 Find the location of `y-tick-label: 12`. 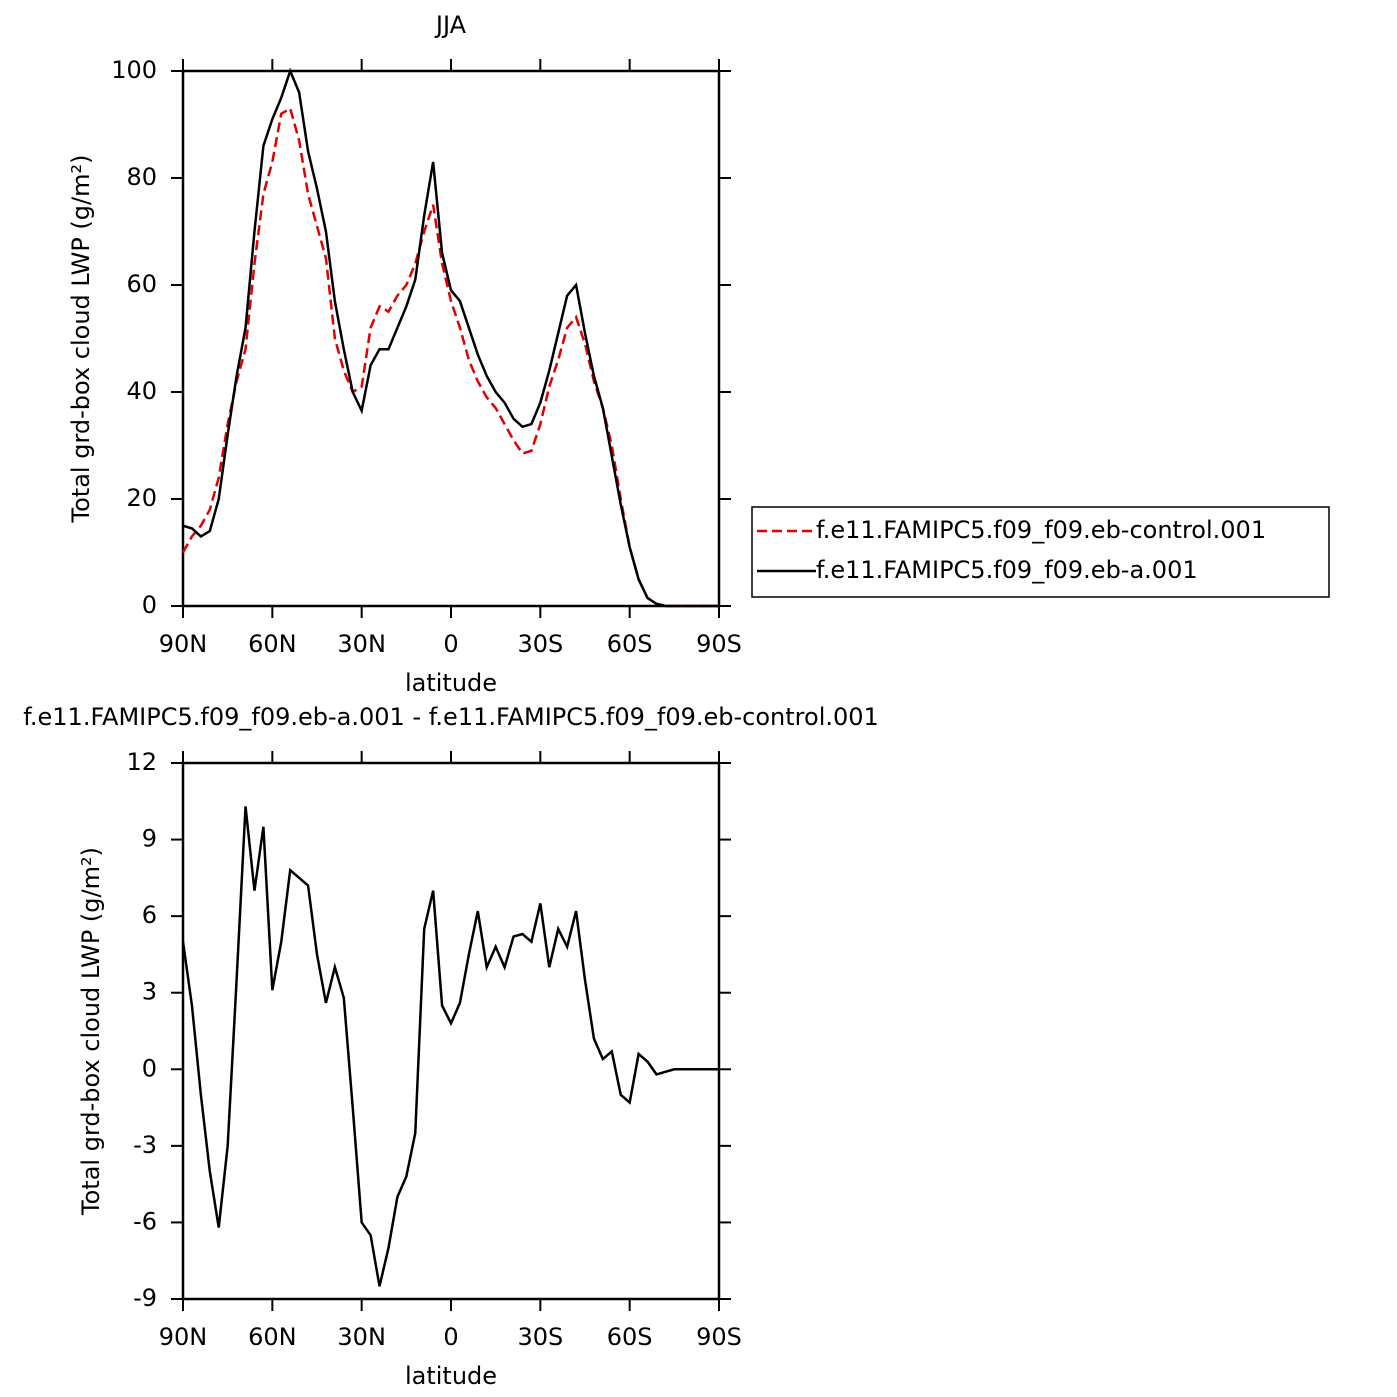

y-tick-label: 12 is located at coordinates (141, 762).